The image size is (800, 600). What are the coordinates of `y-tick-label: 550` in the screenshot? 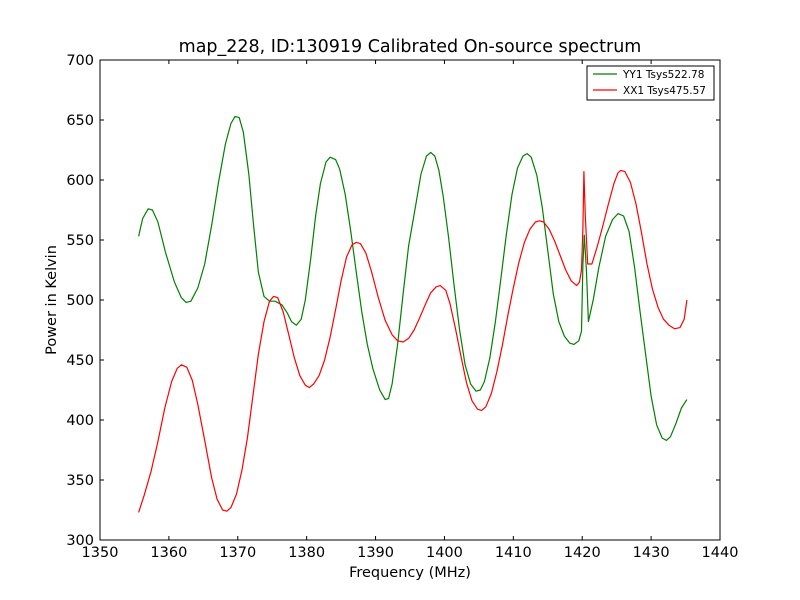 It's located at (80, 241).